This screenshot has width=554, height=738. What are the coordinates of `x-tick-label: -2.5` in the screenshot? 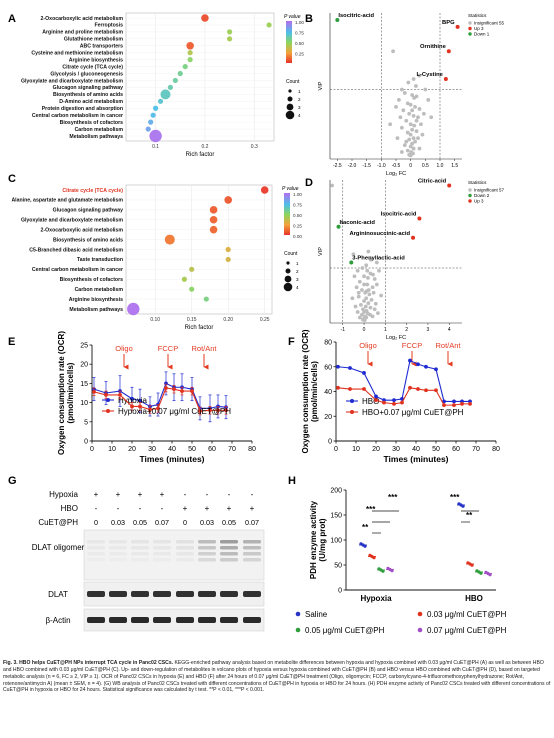 It's located at (337, 166).